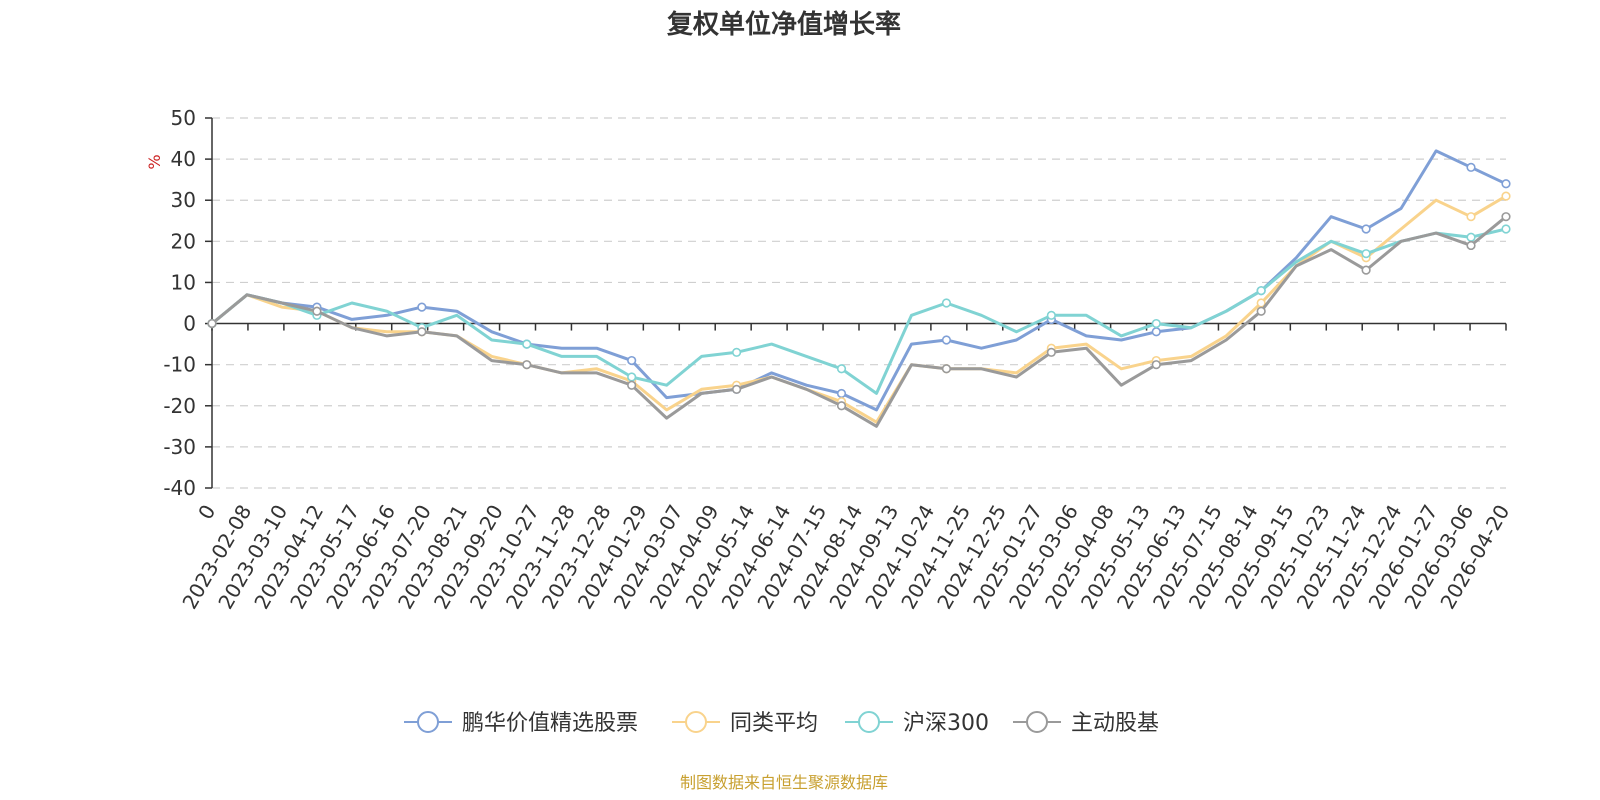 The image size is (1600, 800). Describe the element at coordinates (179, 488) in the screenshot. I see `y-tick-label: -40` at that location.